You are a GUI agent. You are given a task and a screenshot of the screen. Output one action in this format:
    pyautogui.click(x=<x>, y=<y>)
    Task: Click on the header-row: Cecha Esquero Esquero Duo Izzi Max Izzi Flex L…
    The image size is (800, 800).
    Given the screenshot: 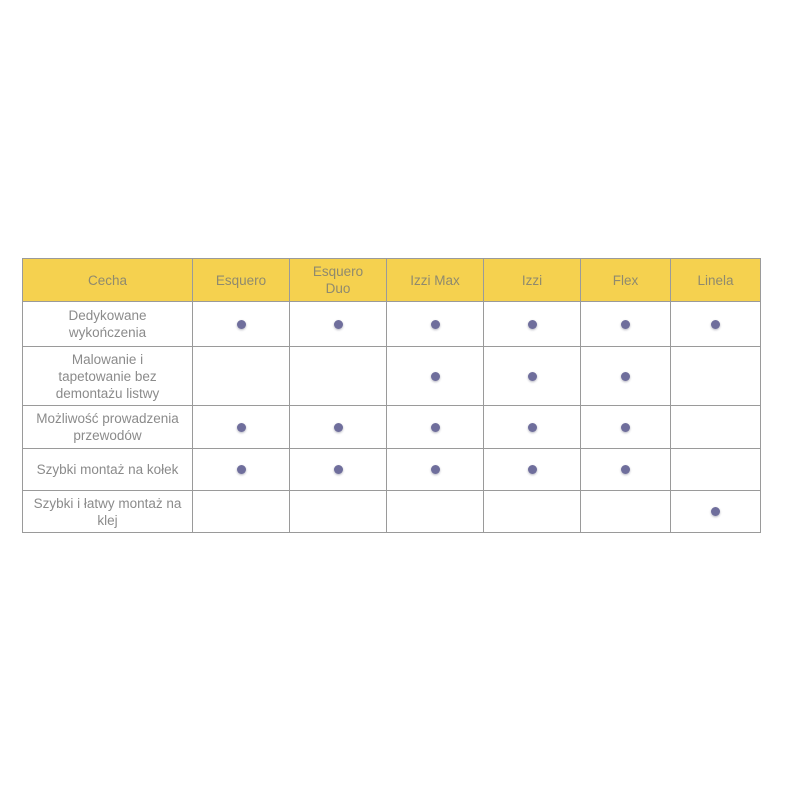 What is the action you would take?
    pyautogui.click(x=391, y=280)
    